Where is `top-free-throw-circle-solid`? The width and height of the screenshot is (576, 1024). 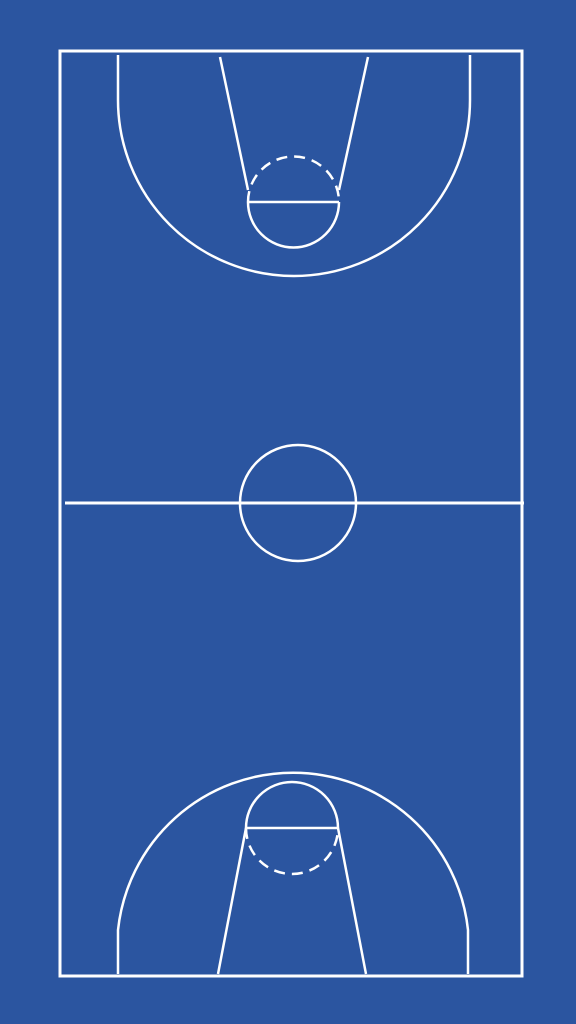 top-free-throw-circle-solid is located at coordinates (293, 225).